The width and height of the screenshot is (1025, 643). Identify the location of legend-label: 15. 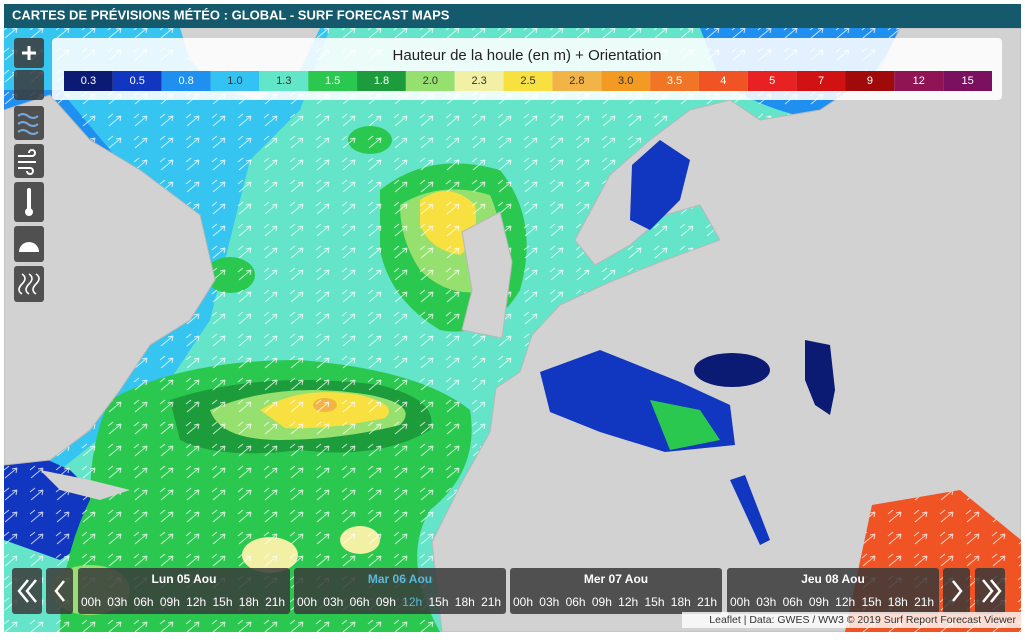
(967, 81).